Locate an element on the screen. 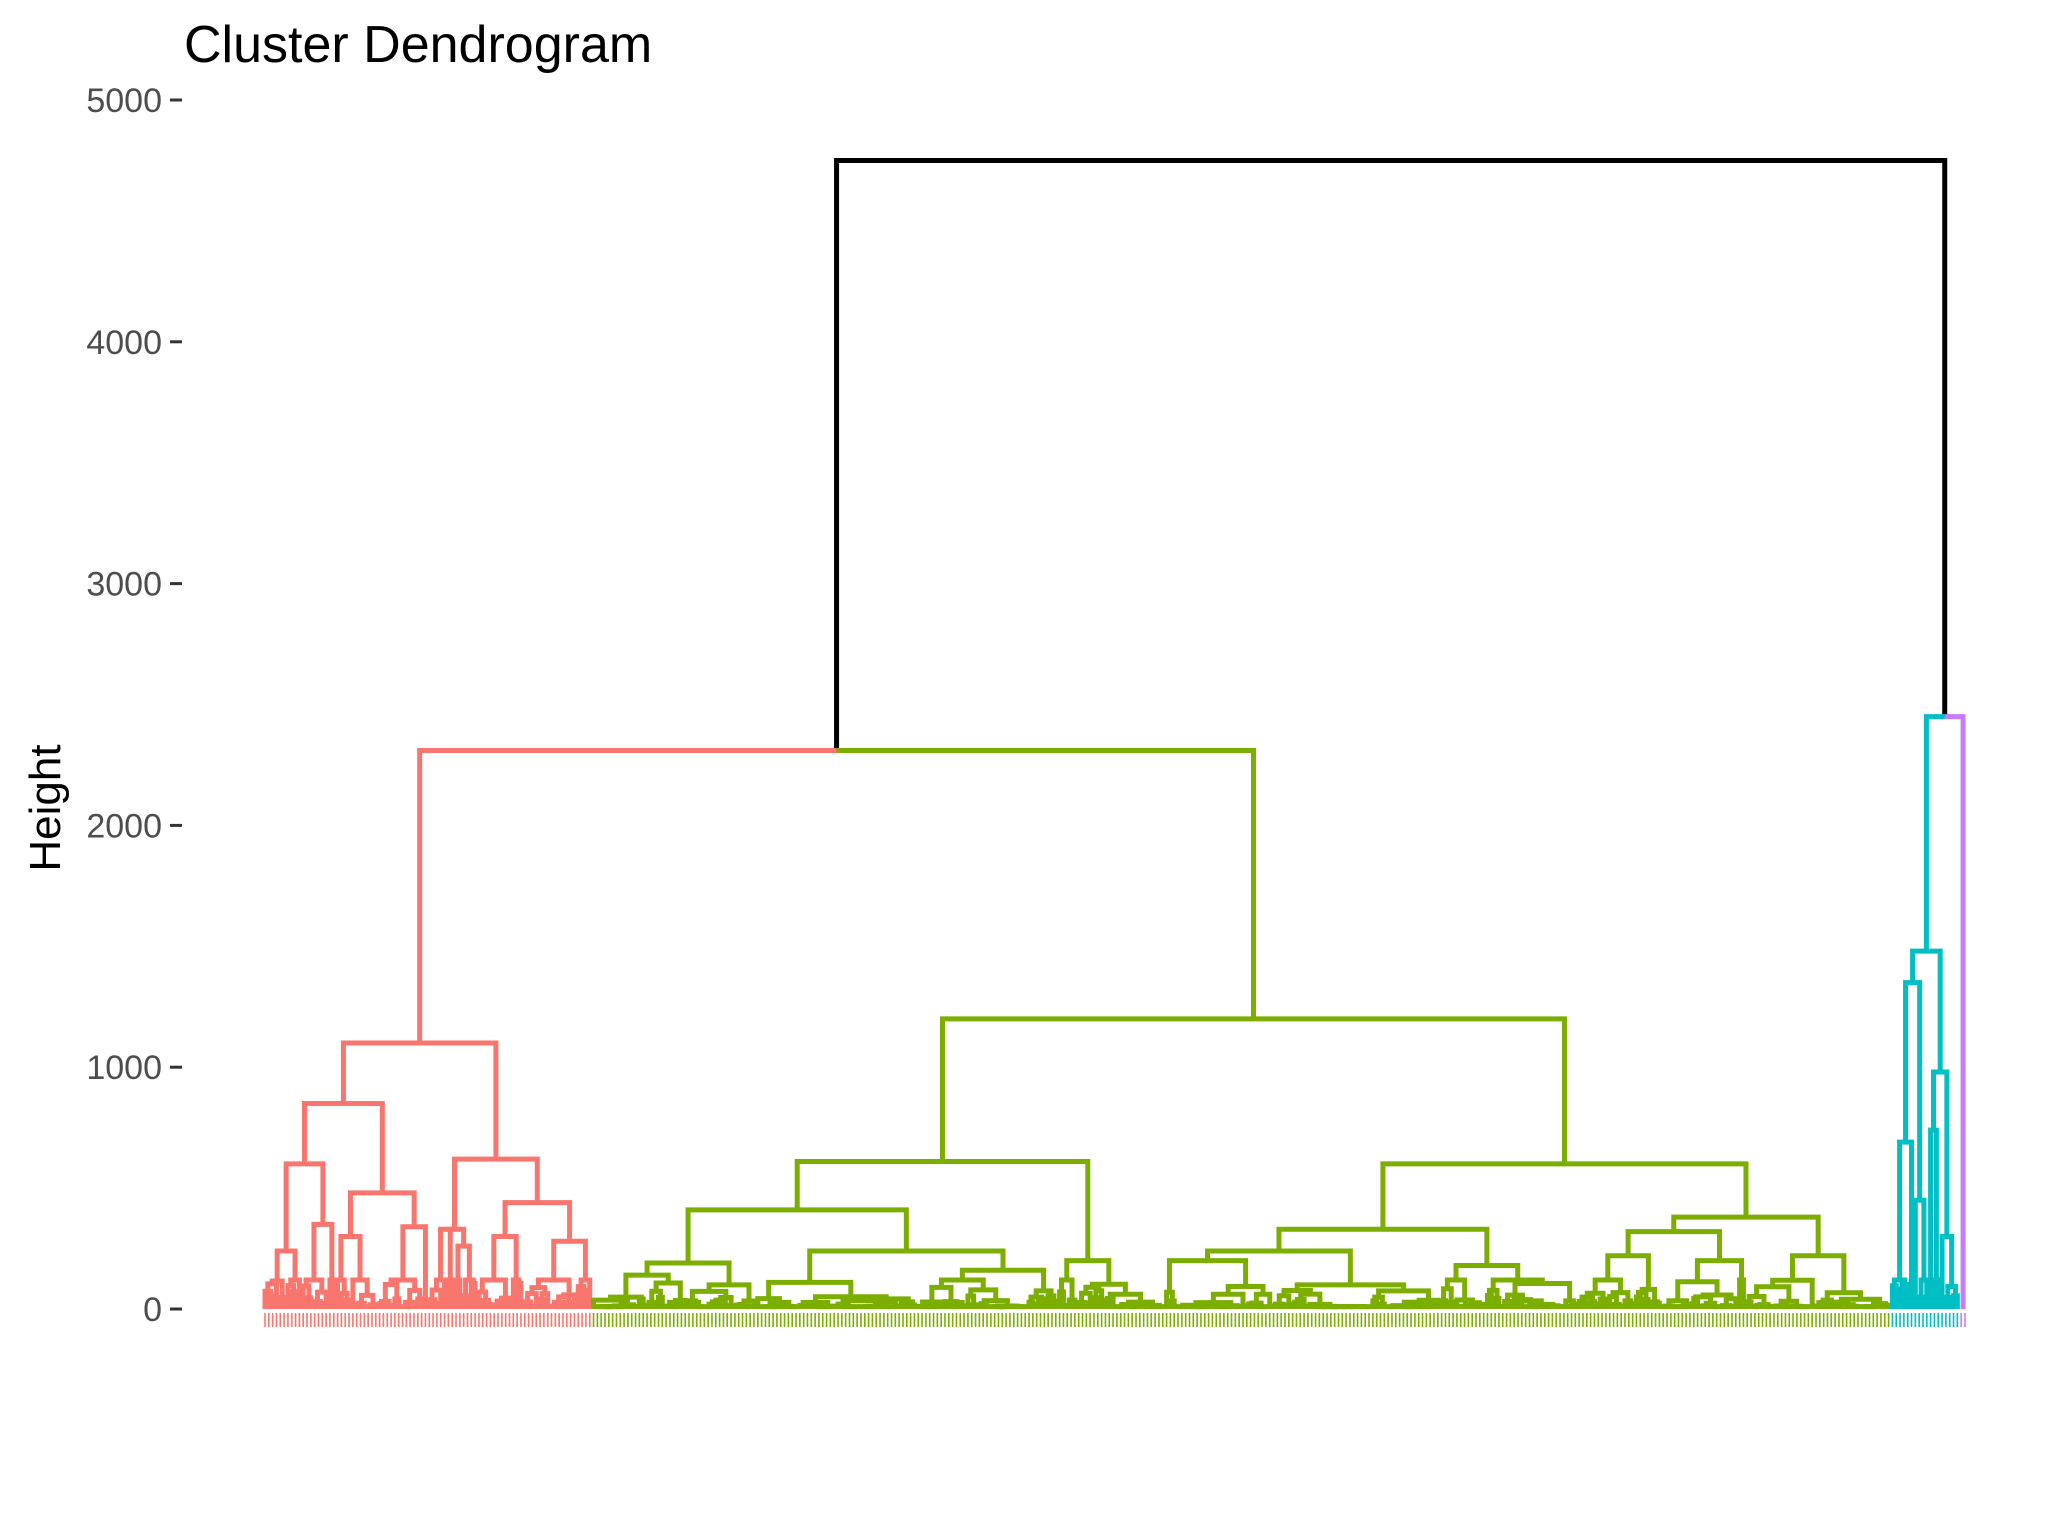 The image size is (2048, 1536). leaf-ticks is located at coordinates (1115, 1320).